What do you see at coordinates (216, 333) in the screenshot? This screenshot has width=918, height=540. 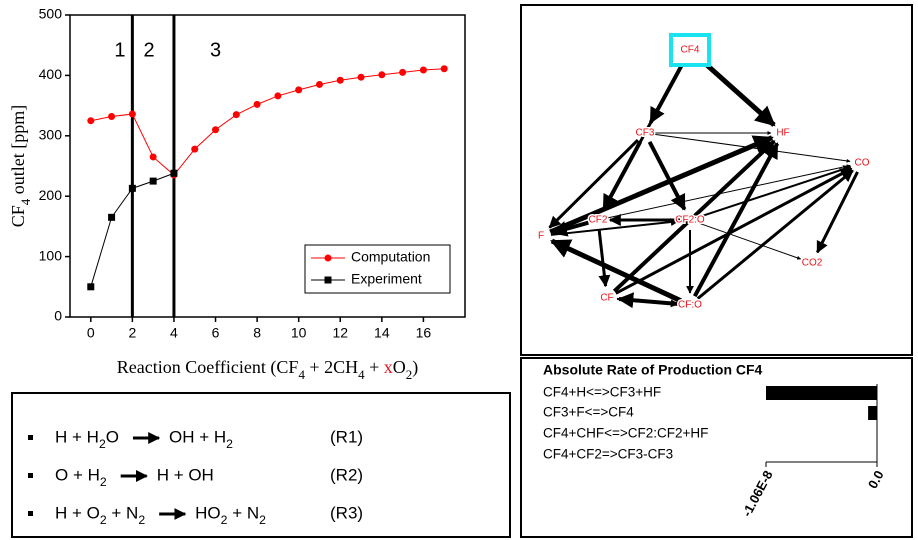 I see `x-tick-label: 6` at bounding box center [216, 333].